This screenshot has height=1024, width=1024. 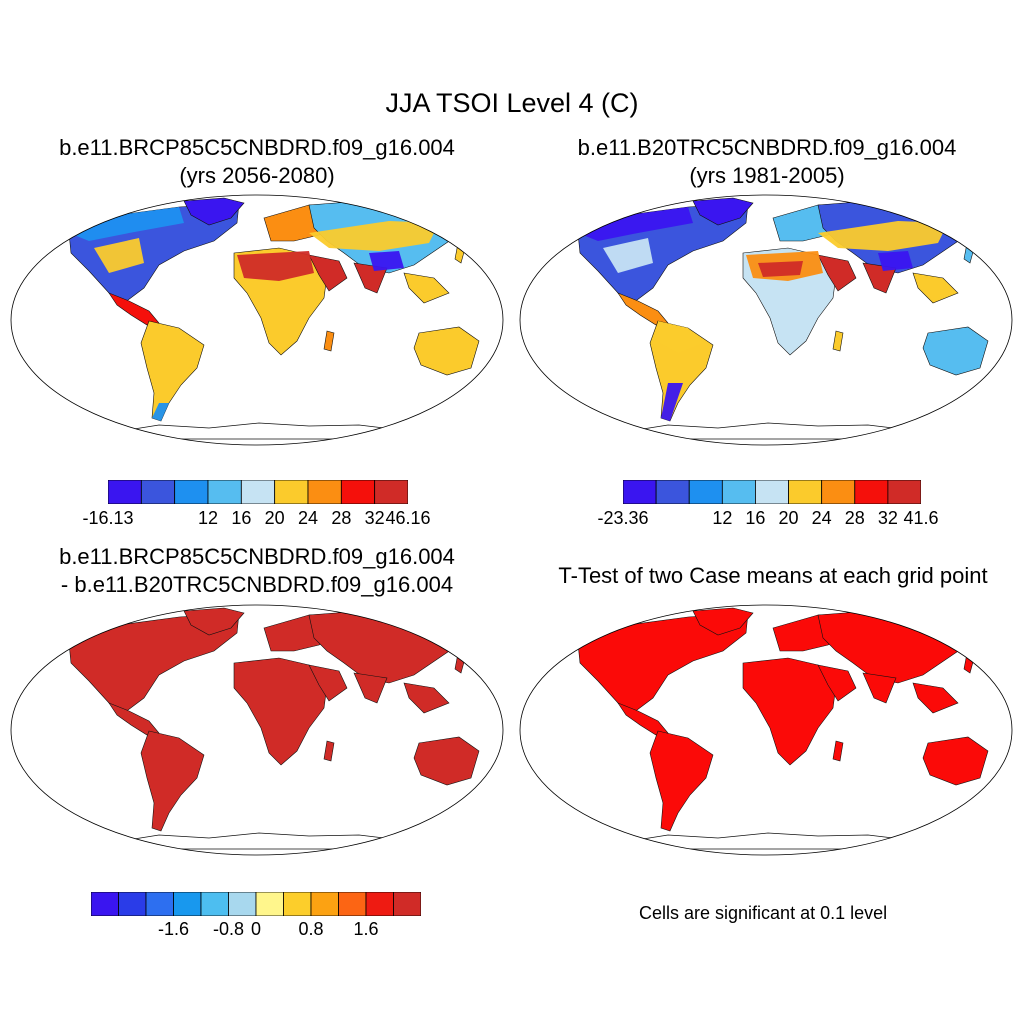 I want to click on map-panel-rcp85, so click(x=257, y=320).